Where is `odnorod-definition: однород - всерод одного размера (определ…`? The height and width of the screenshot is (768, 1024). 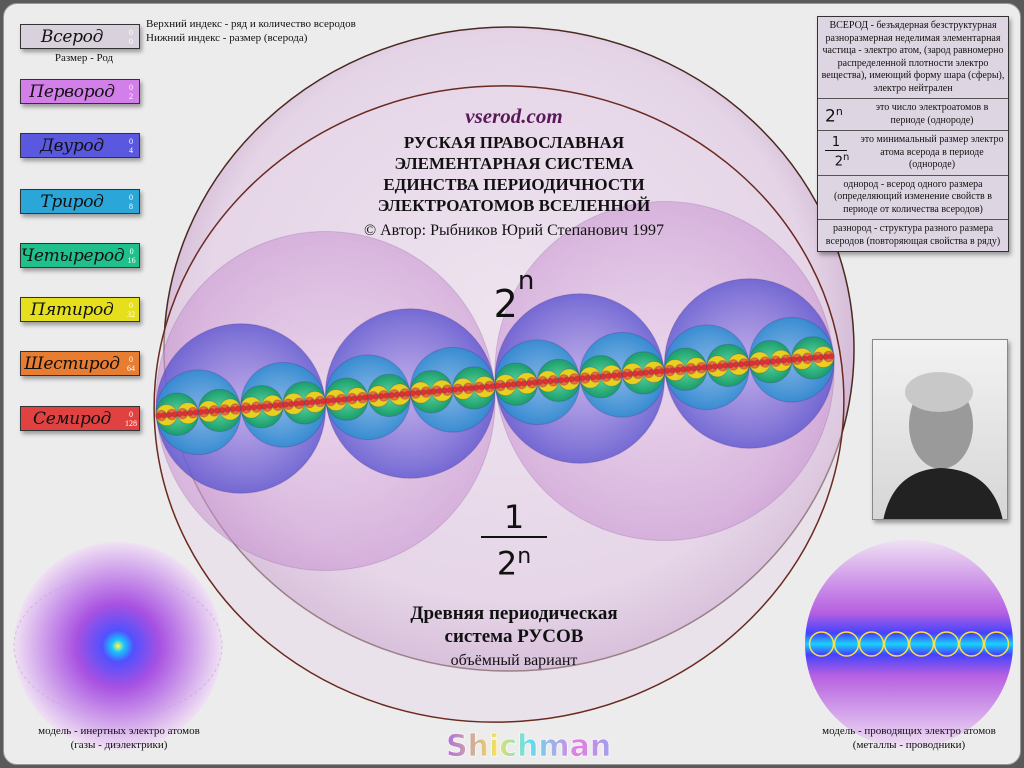 odnorod-definition: однород - всерод одного размера (определ… is located at coordinates (913, 198).